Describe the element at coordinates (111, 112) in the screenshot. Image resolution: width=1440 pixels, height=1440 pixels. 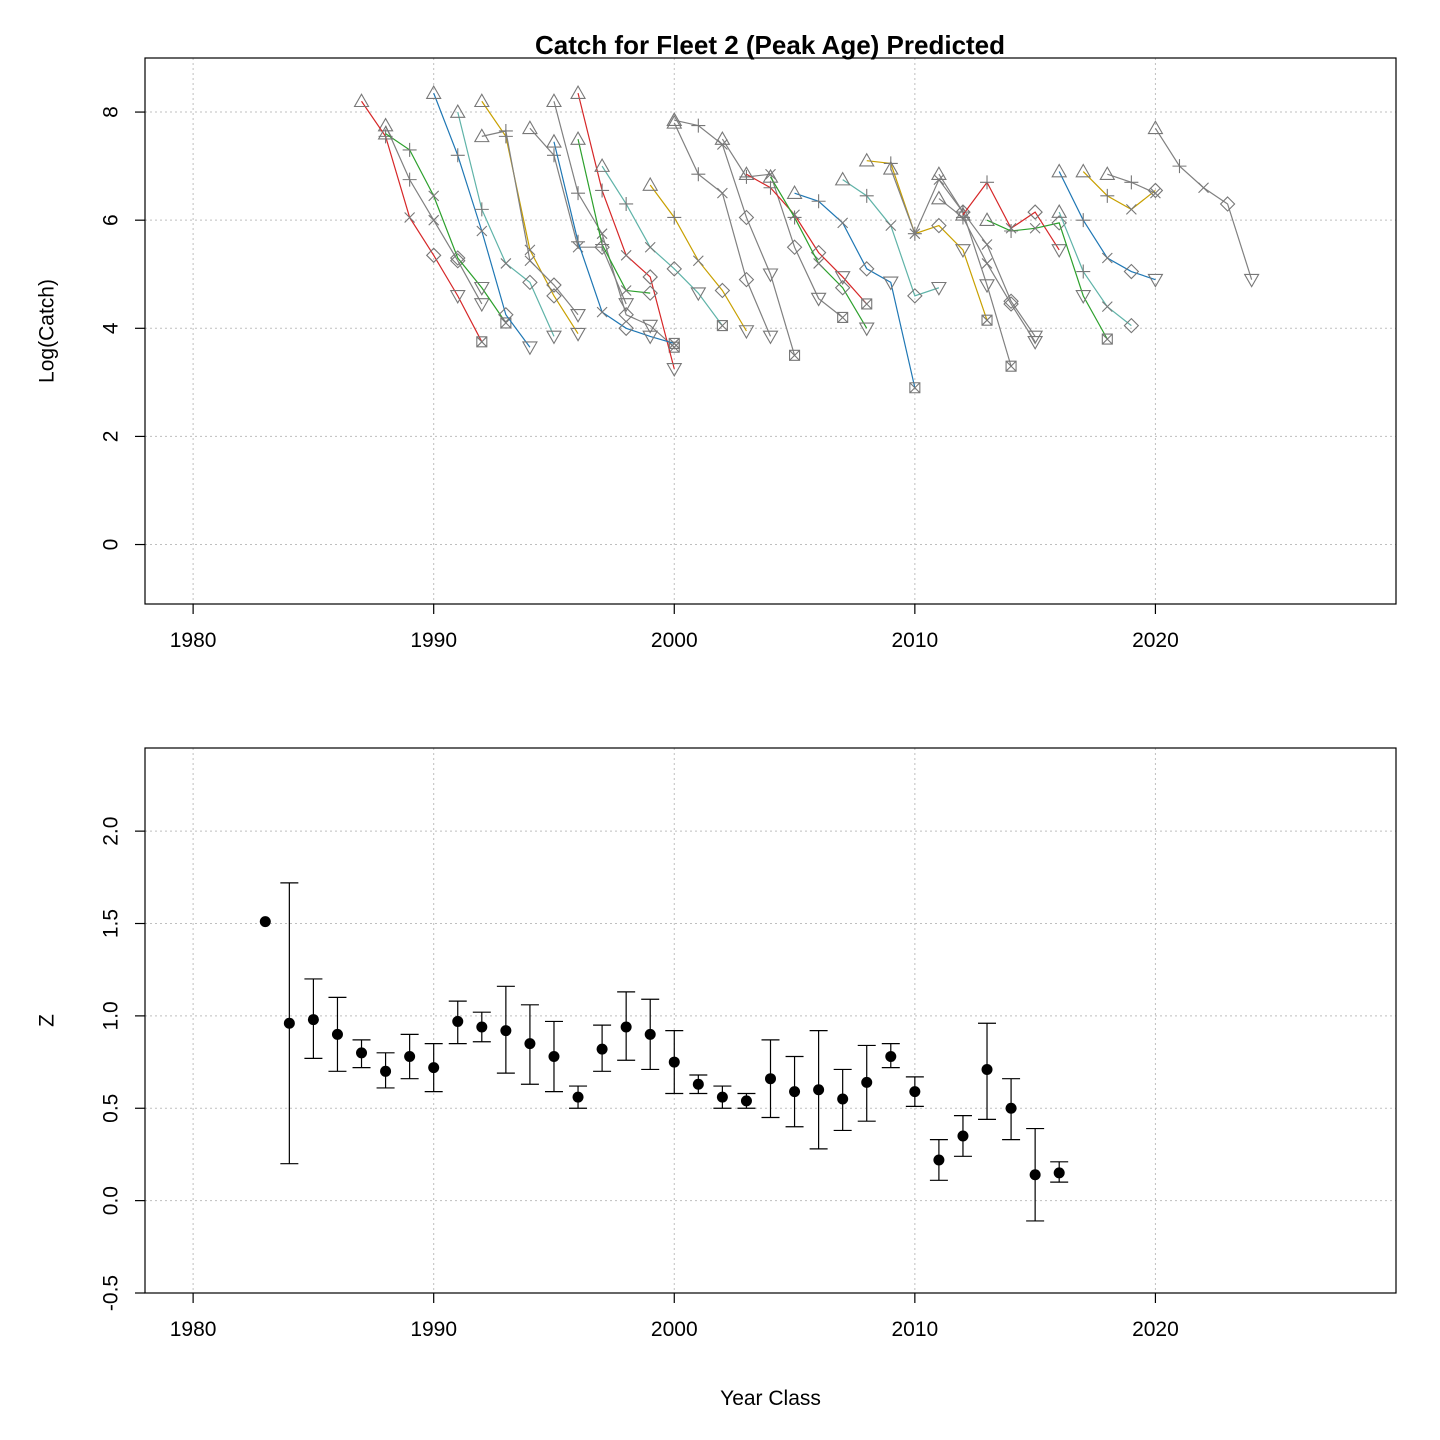
I see `y-tick-label: 8` at that location.